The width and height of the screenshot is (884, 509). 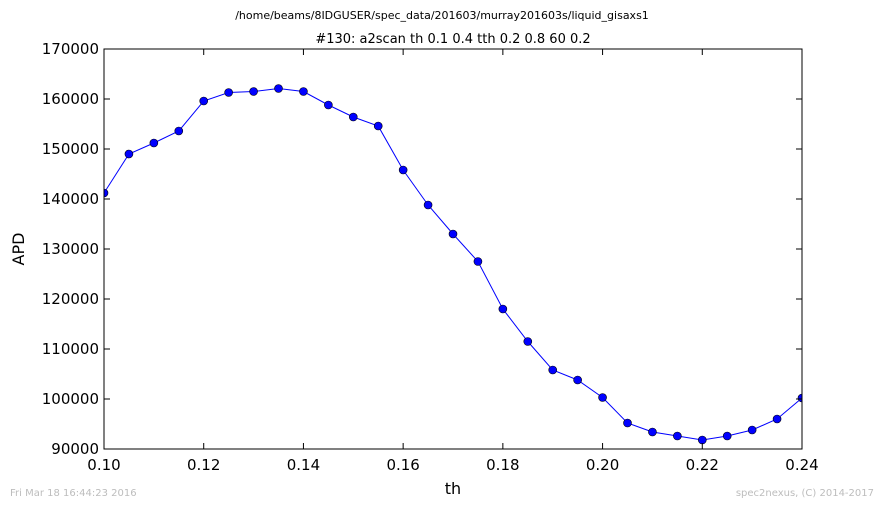 What do you see at coordinates (801, 465) in the screenshot?
I see `x-tick-label: 0.24` at bounding box center [801, 465].